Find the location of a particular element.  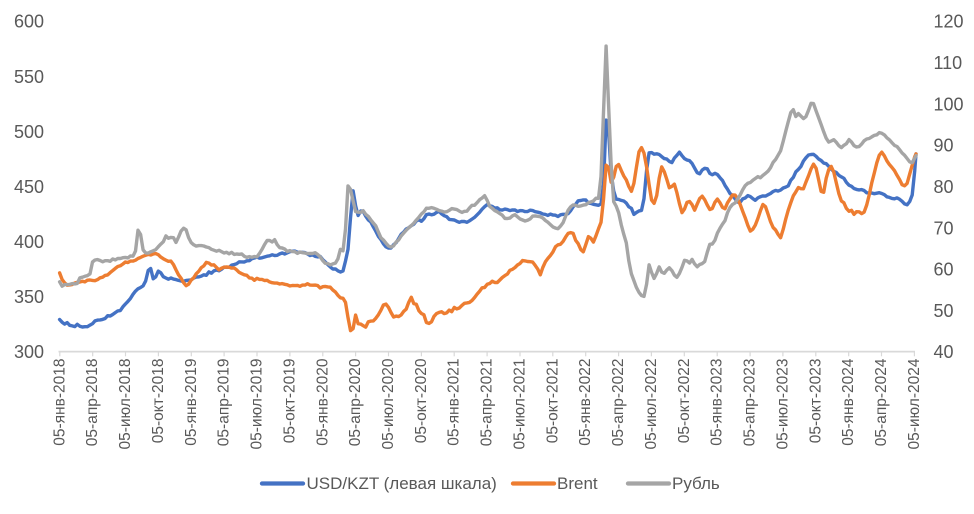

svg-text: 05-апр-2019 is located at coordinates (224, 403).